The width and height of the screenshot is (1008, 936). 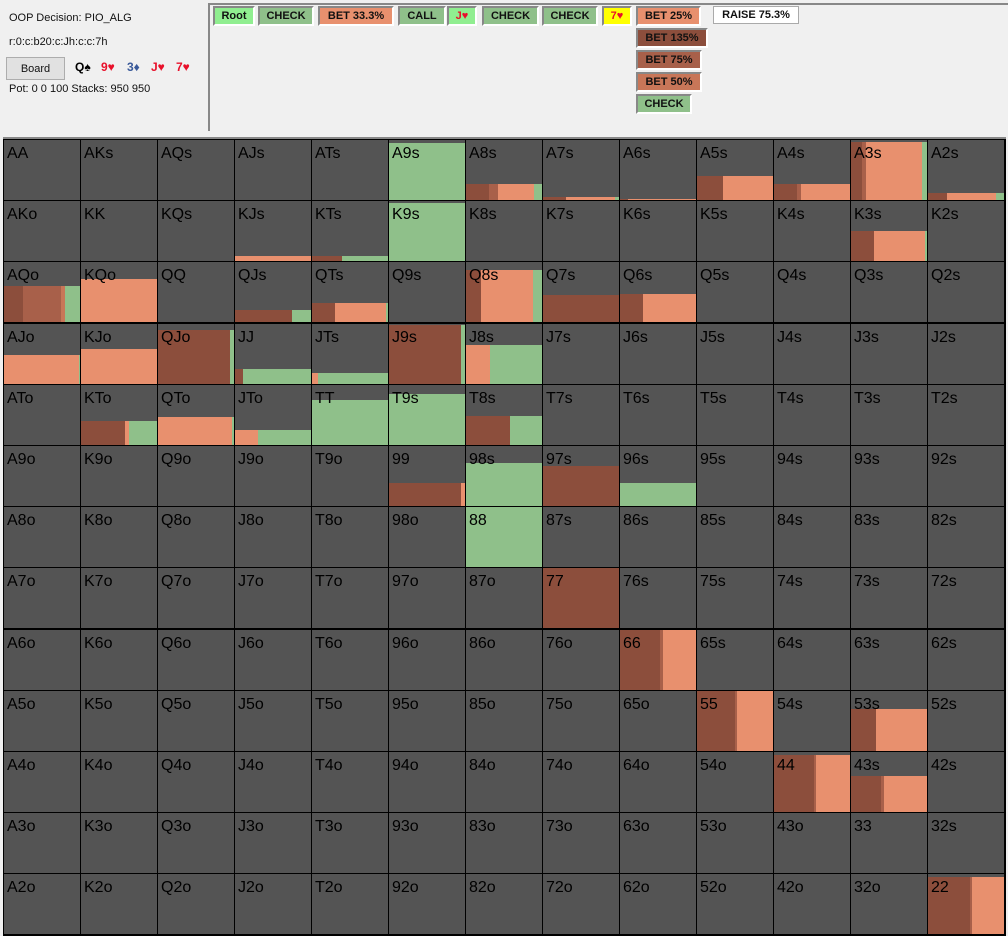 I want to click on tree-node-6: CHECK, so click(x=570, y=16).